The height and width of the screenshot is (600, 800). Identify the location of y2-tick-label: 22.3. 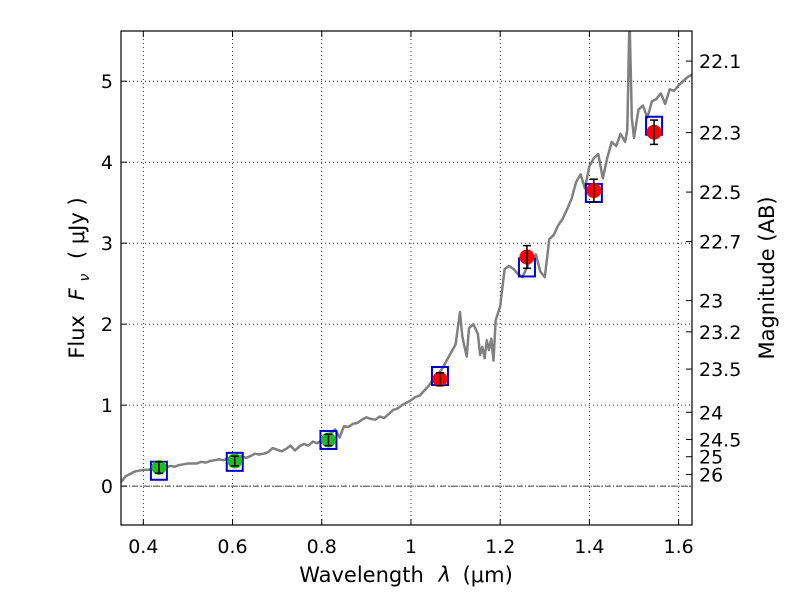
(720, 134).